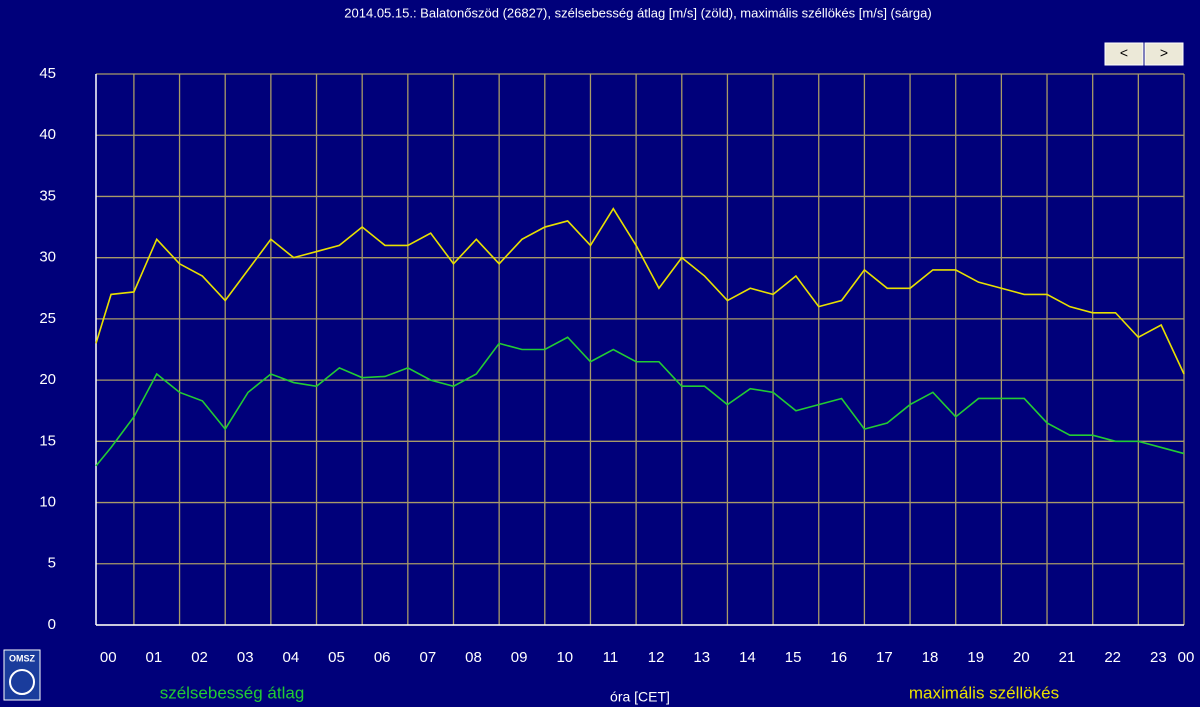  What do you see at coordinates (747, 657) in the screenshot?
I see `x-tick-label: 14` at bounding box center [747, 657].